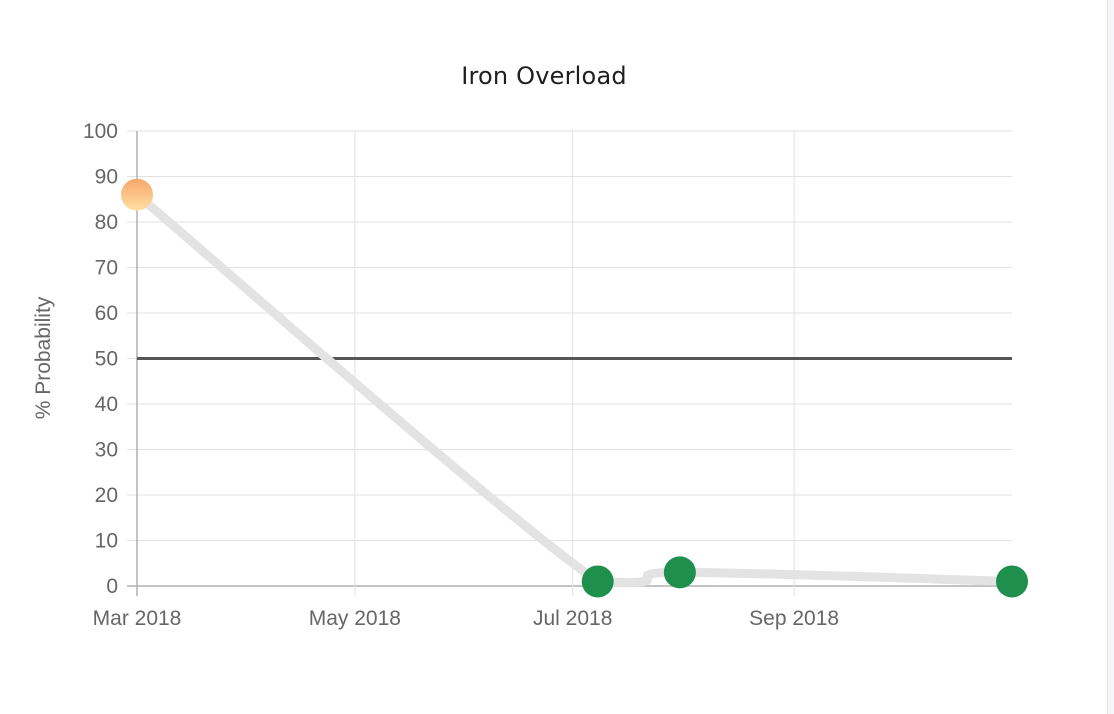  I want to click on chart-title: Iron Overload, so click(544, 76).